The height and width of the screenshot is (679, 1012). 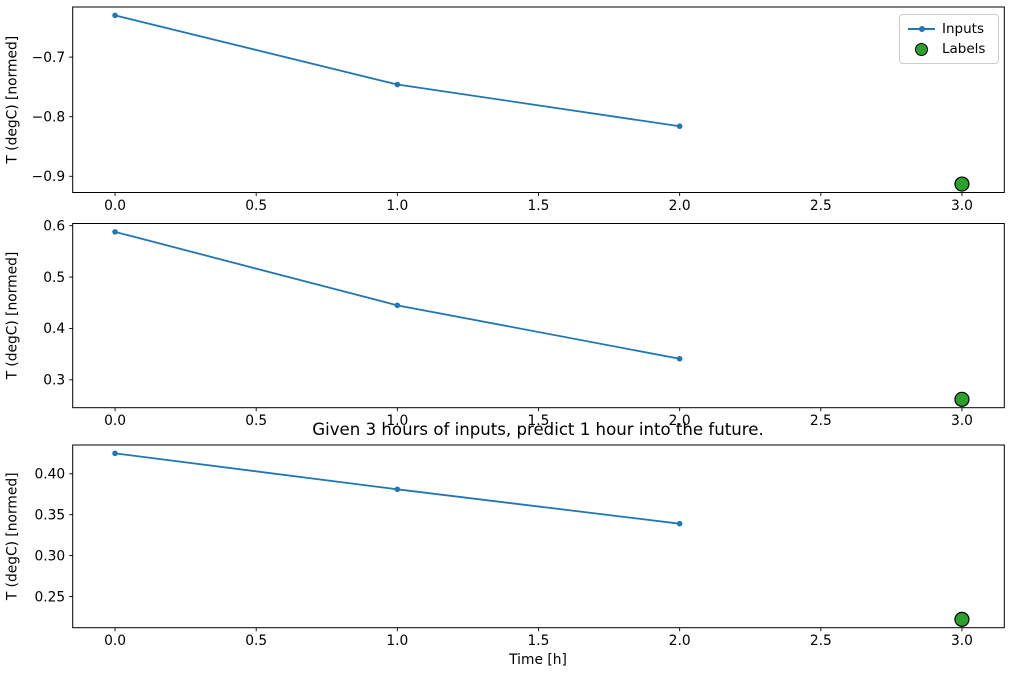 I want to click on y-tick-label: −0.8, so click(x=49, y=118).